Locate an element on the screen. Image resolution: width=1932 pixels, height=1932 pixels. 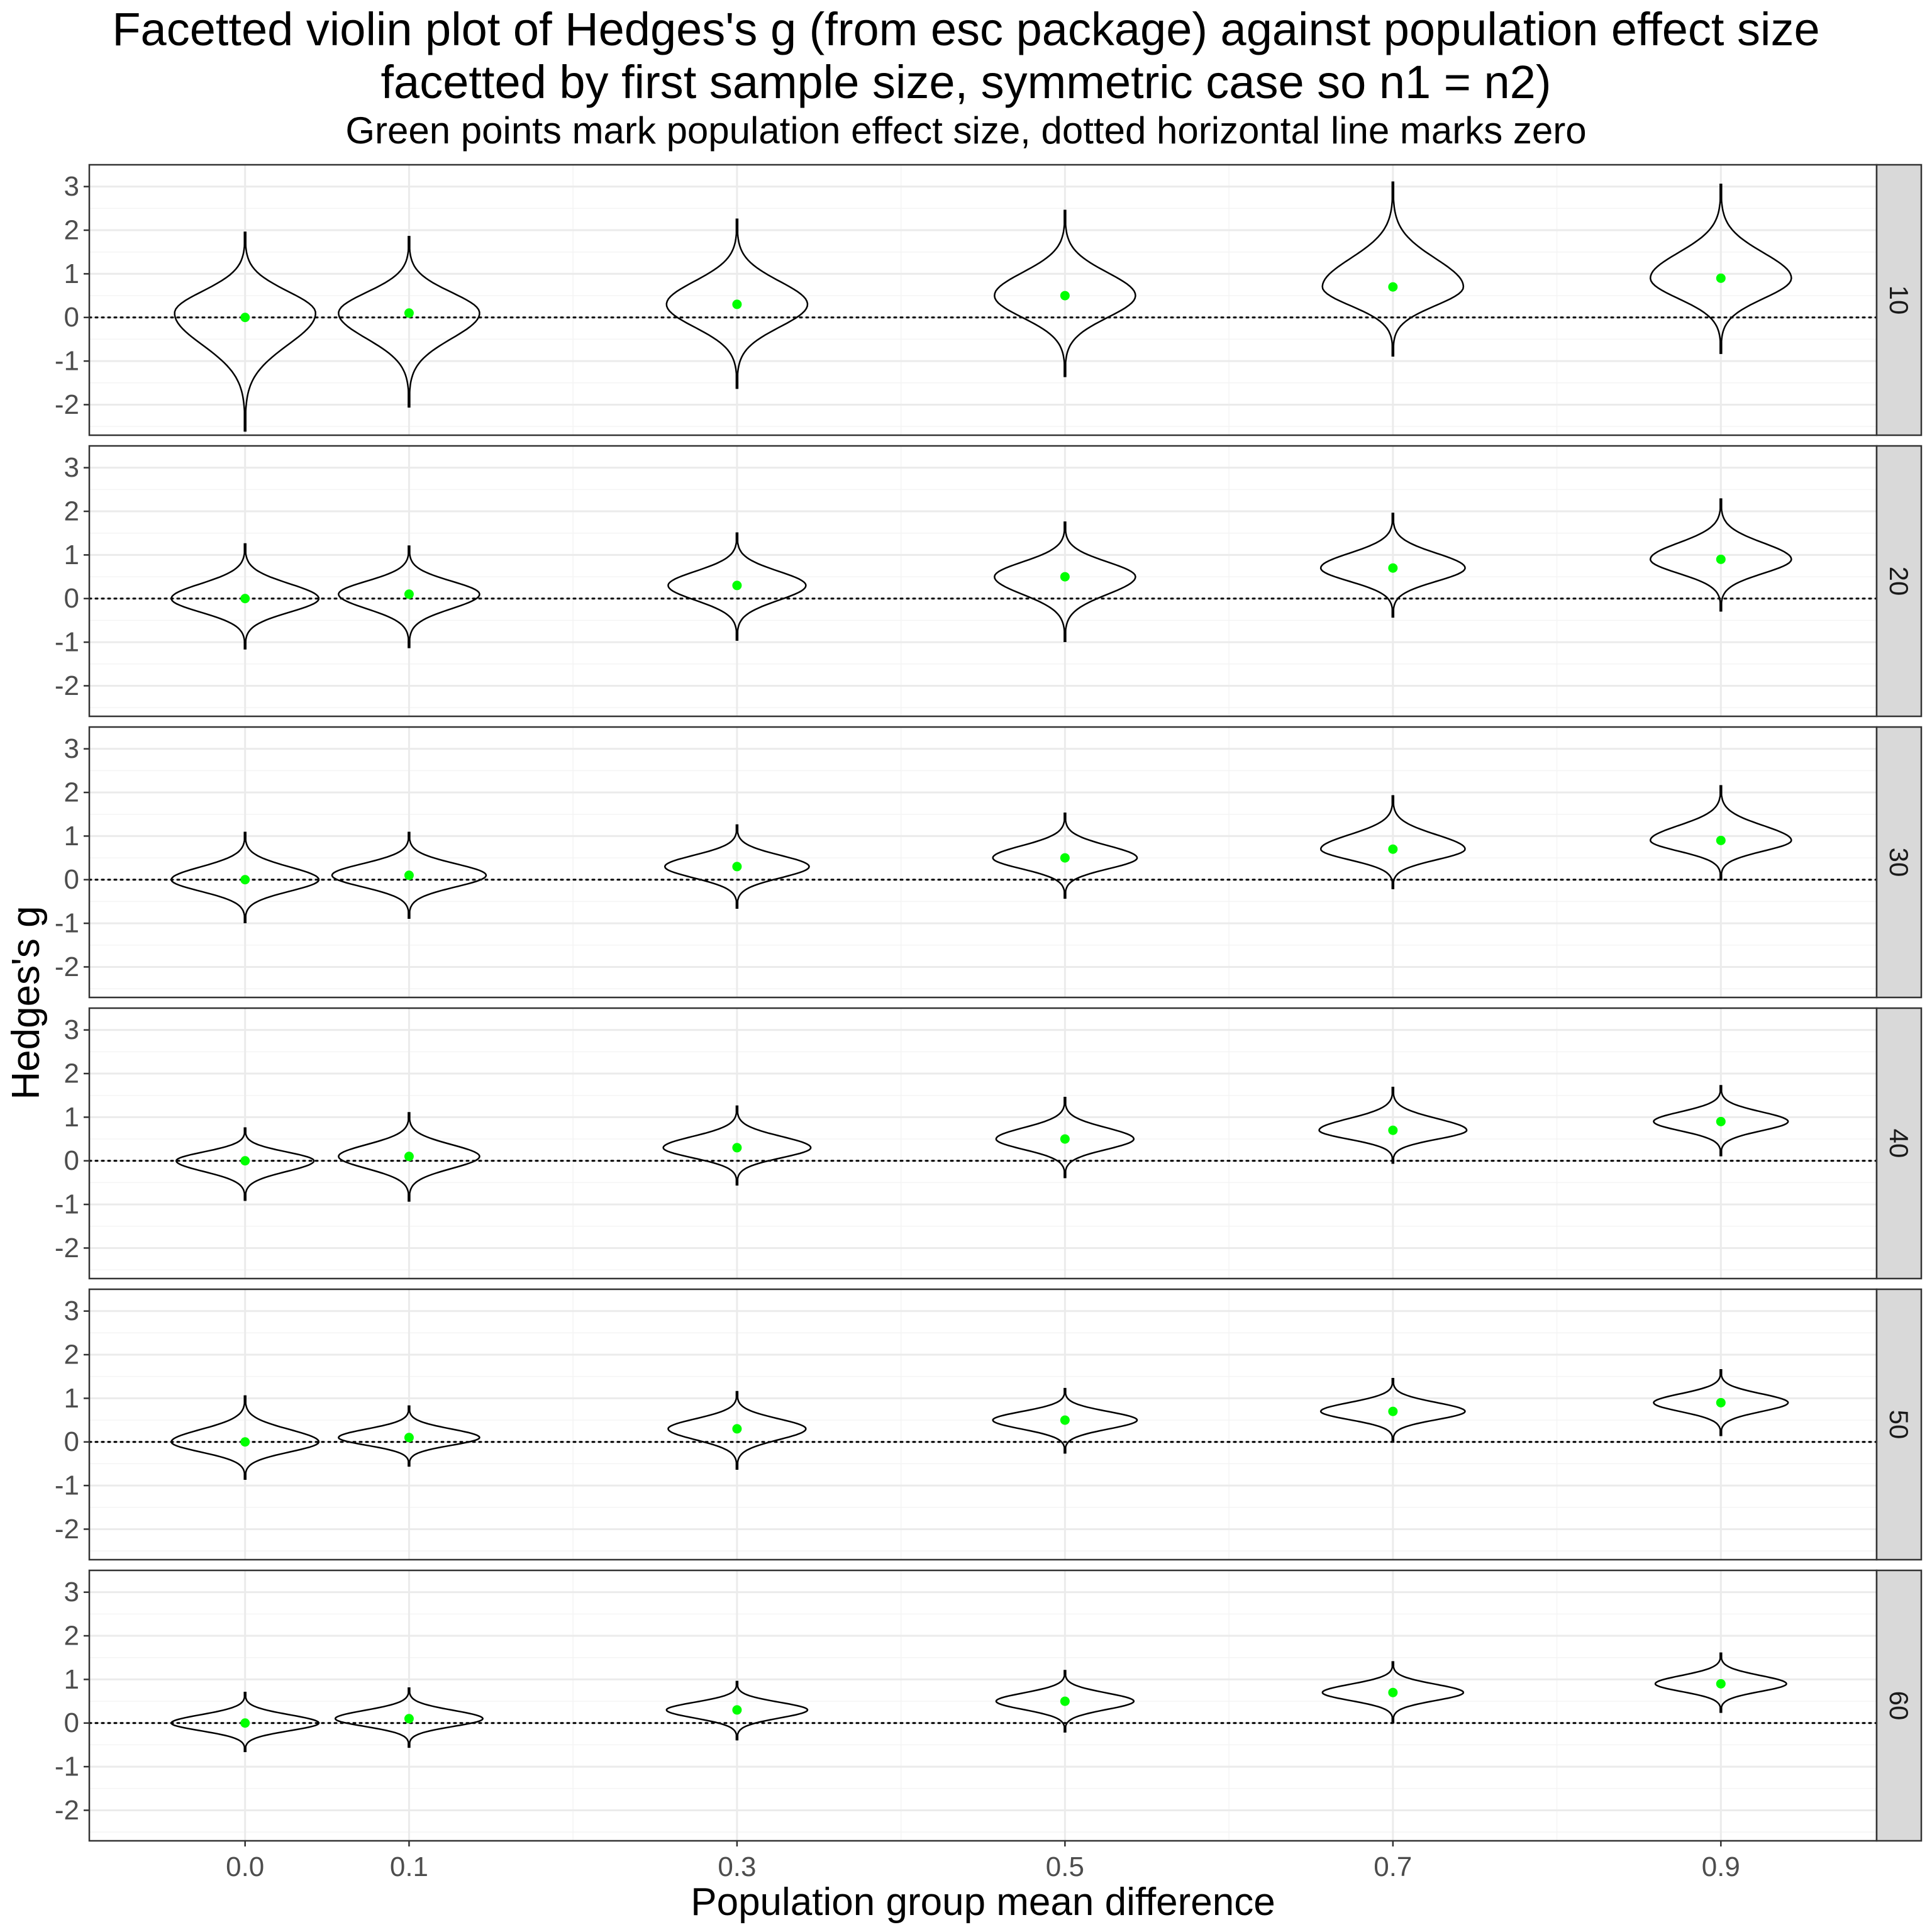
violin-20-x0.3 is located at coordinates (737, 586).